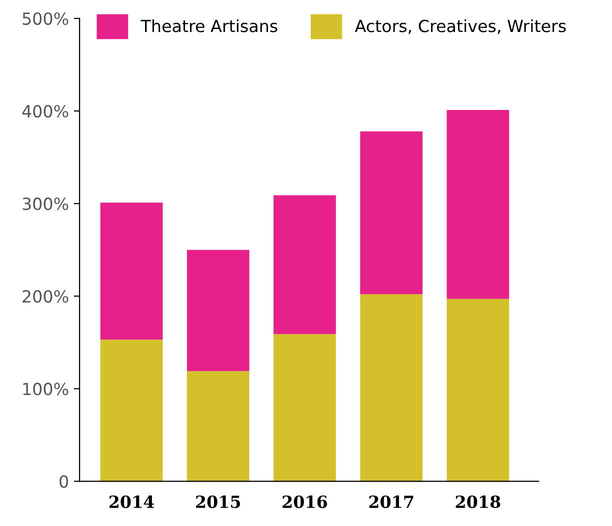  What do you see at coordinates (391, 501) in the screenshot?
I see `x-tick-label: 2017` at bounding box center [391, 501].